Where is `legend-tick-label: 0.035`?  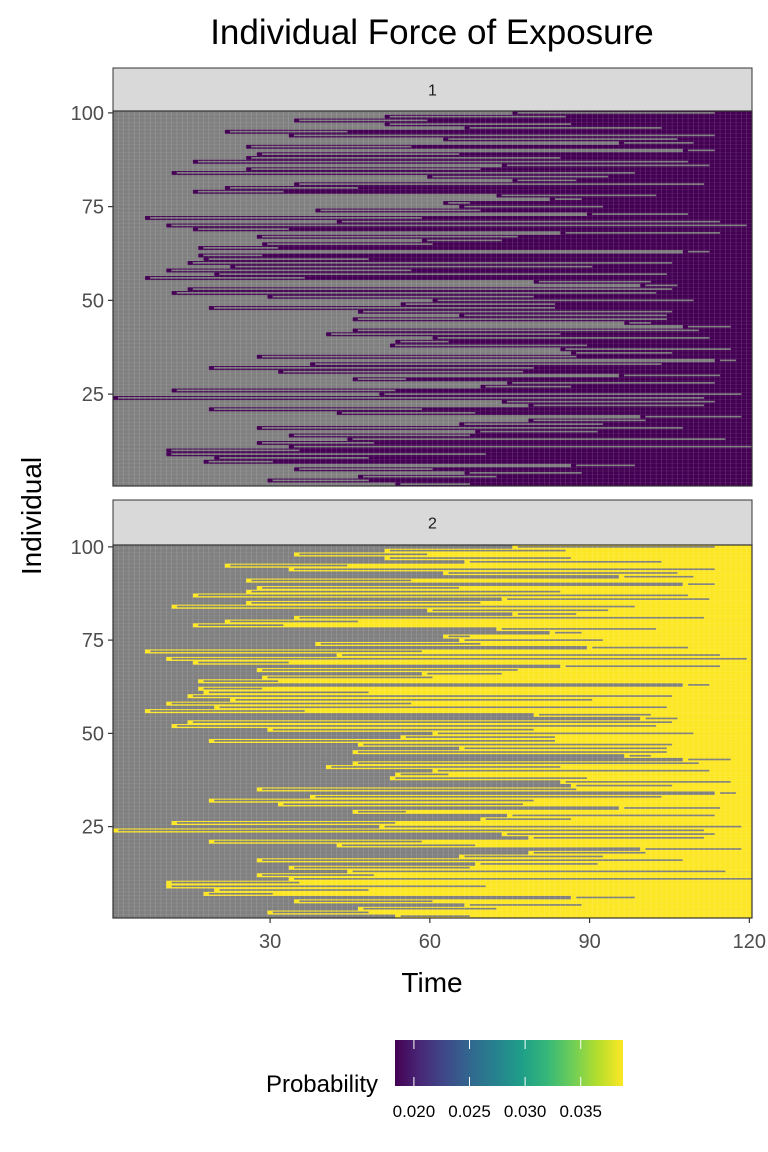 legend-tick-label: 0.035 is located at coordinates (580, 1111).